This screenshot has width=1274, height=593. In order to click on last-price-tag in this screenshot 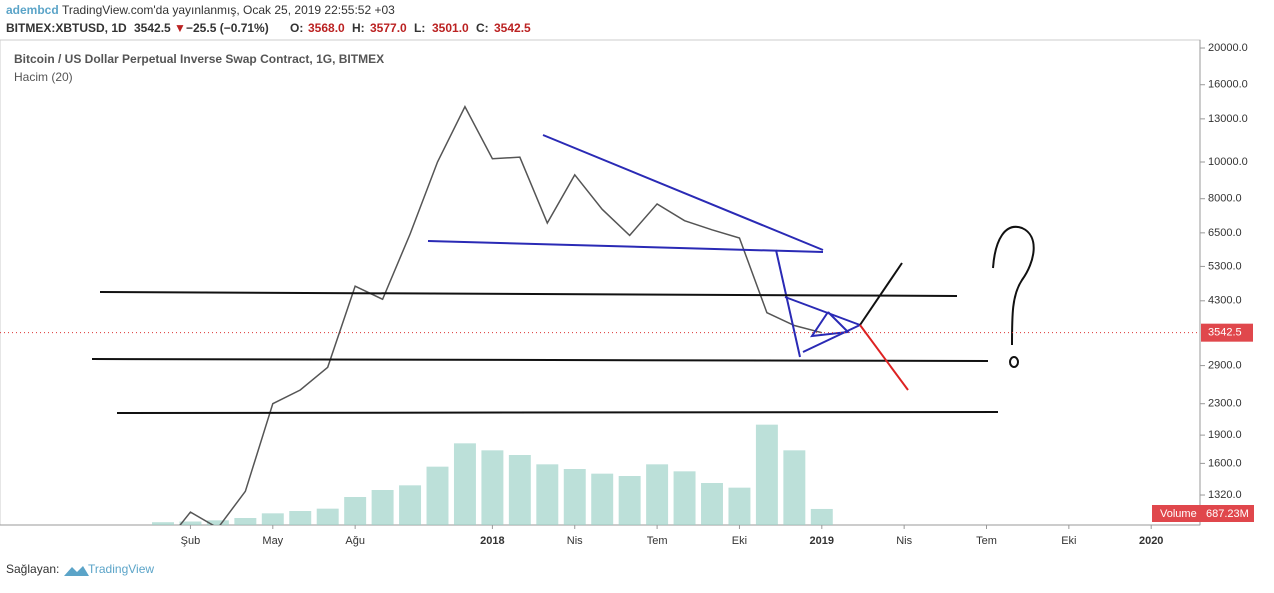, I will do `click(1227, 332)`.